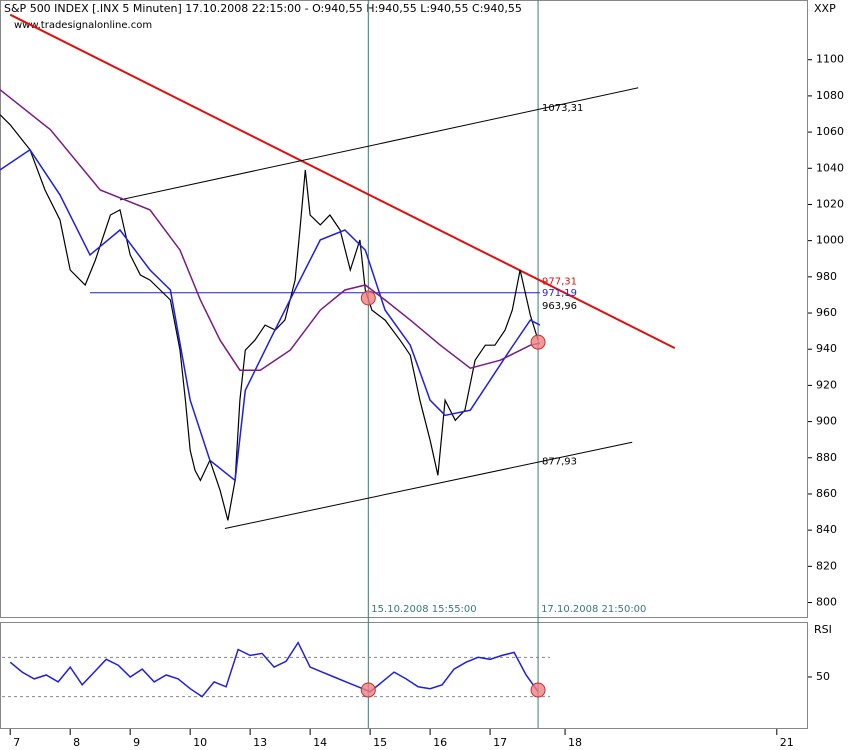 The width and height of the screenshot is (850, 750). What do you see at coordinates (320, 742) in the screenshot?
I see `x-tick-label: 14` at bounding box center [320, 742].